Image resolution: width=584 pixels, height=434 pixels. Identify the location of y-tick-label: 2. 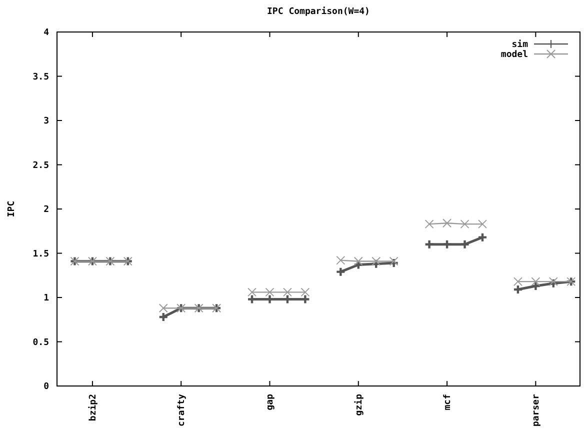
(46, 210).